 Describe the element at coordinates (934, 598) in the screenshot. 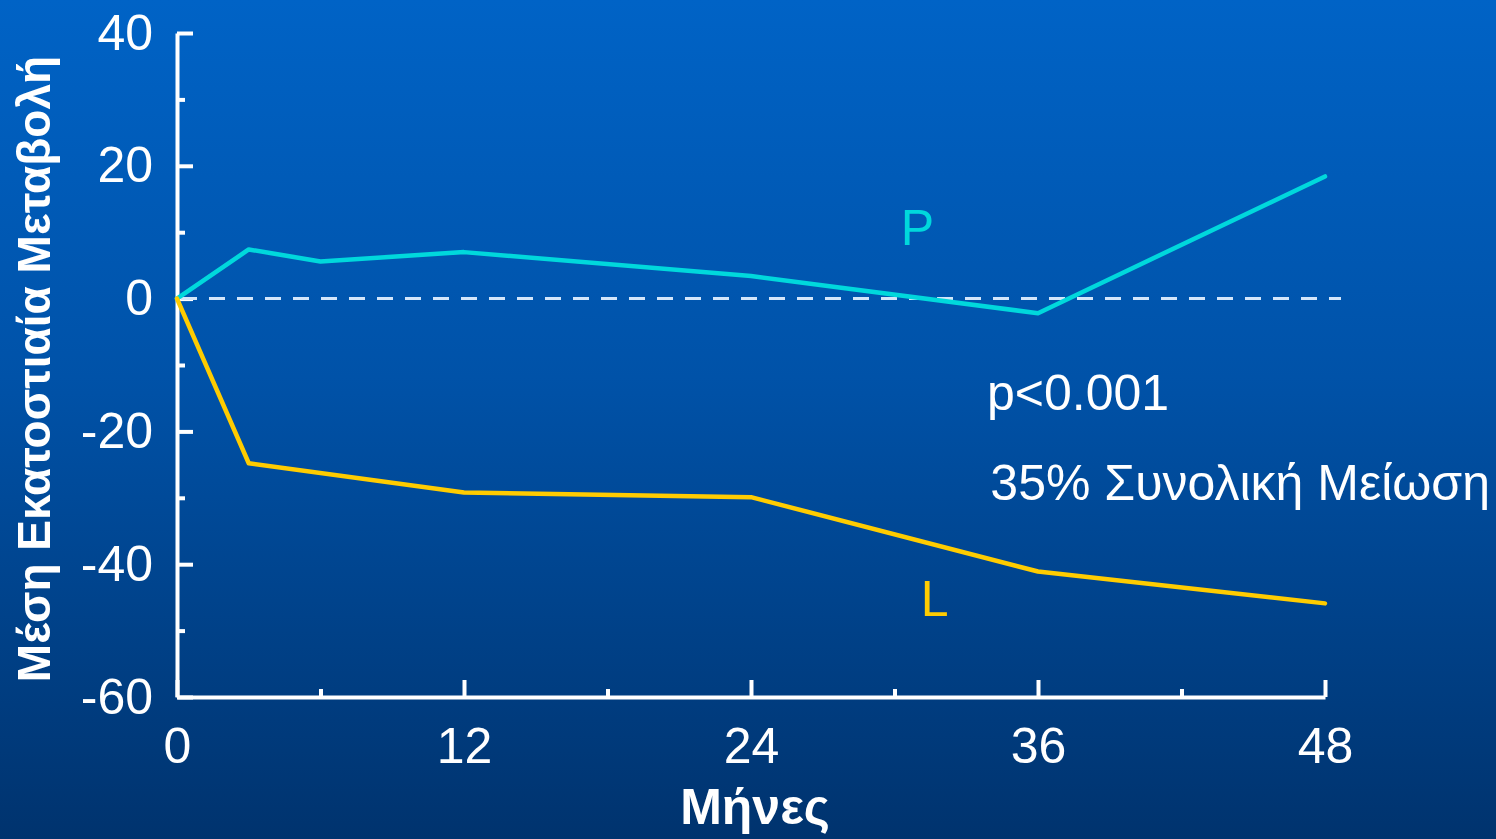

I see `series-label: L` at that location.